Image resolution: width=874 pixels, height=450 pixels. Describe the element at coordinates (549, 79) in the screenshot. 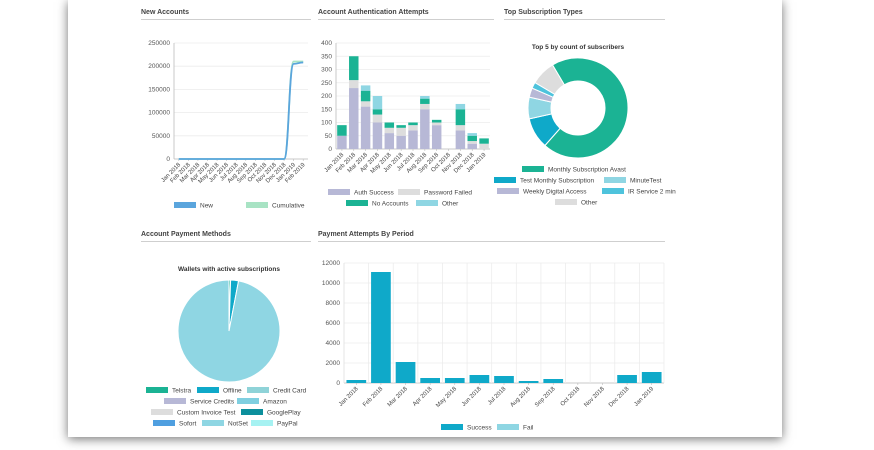

I see `subscription-types-slice` at that location.